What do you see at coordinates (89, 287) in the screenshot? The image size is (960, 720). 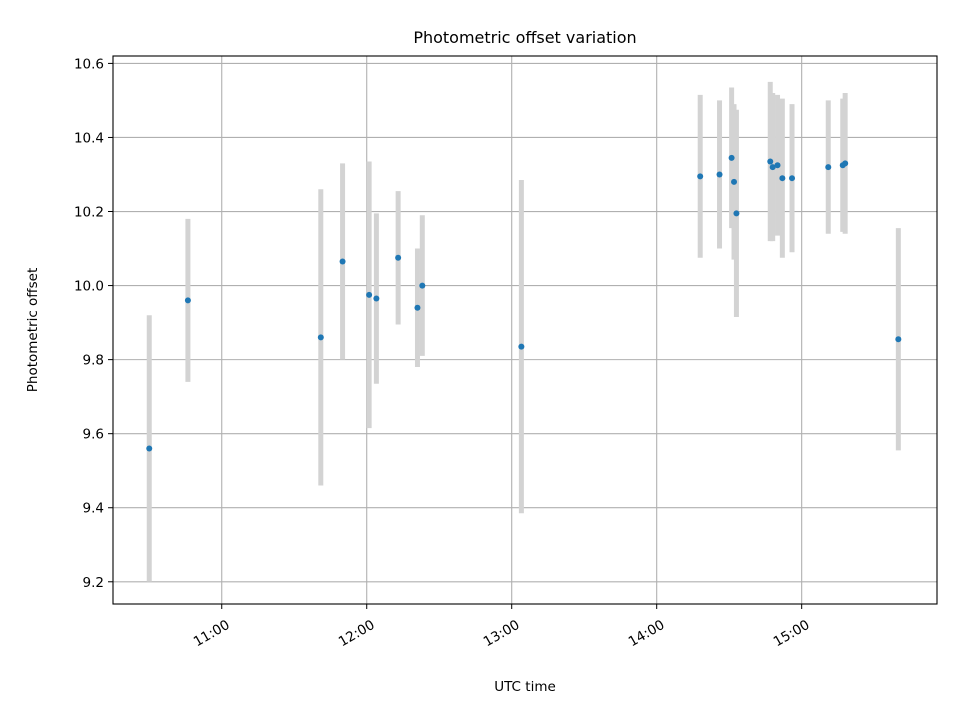 I see `y-tick-label: 10.0` at bounding box center [89, 287].